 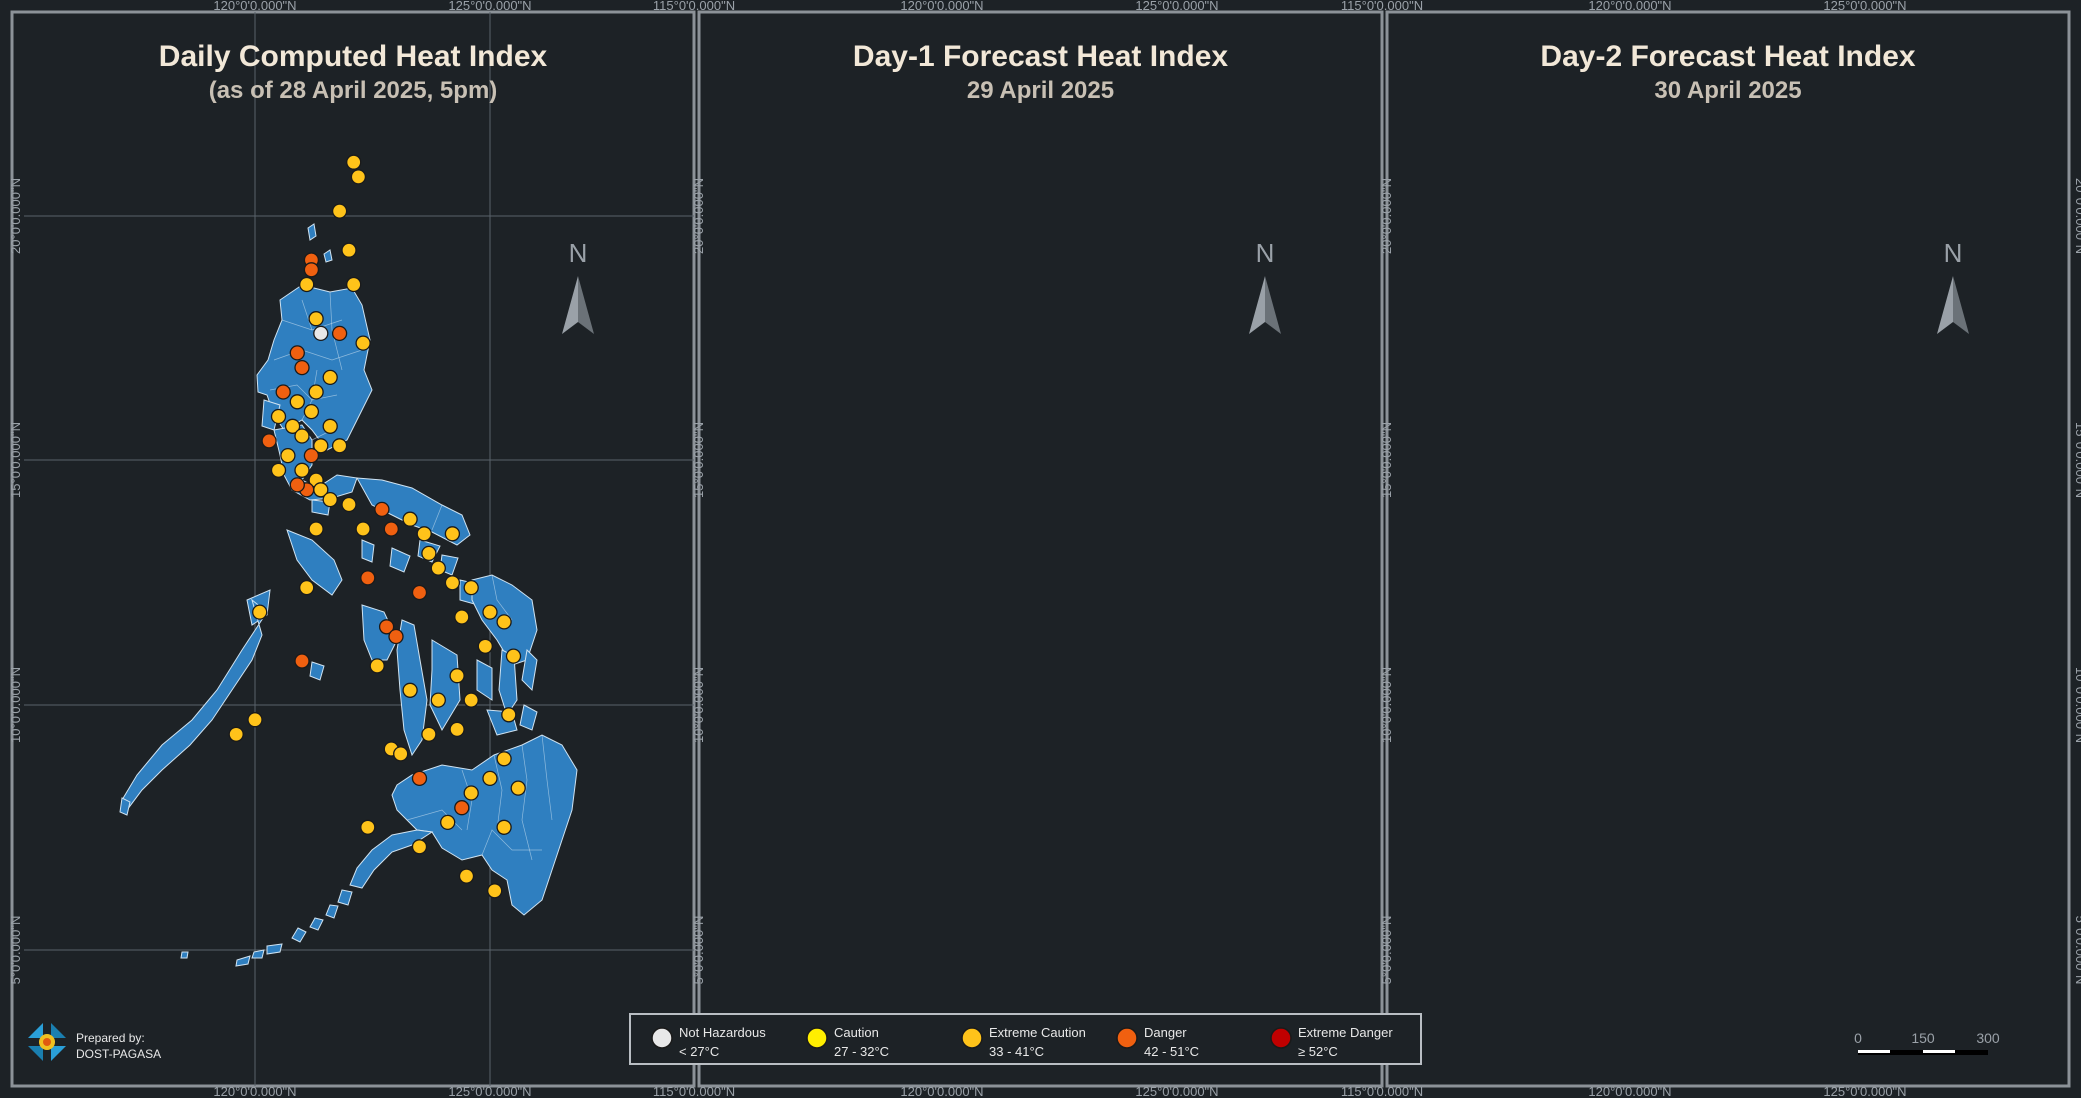 I want to click on legend-label: Extreme Caution, so click(x=1037, y=1032).